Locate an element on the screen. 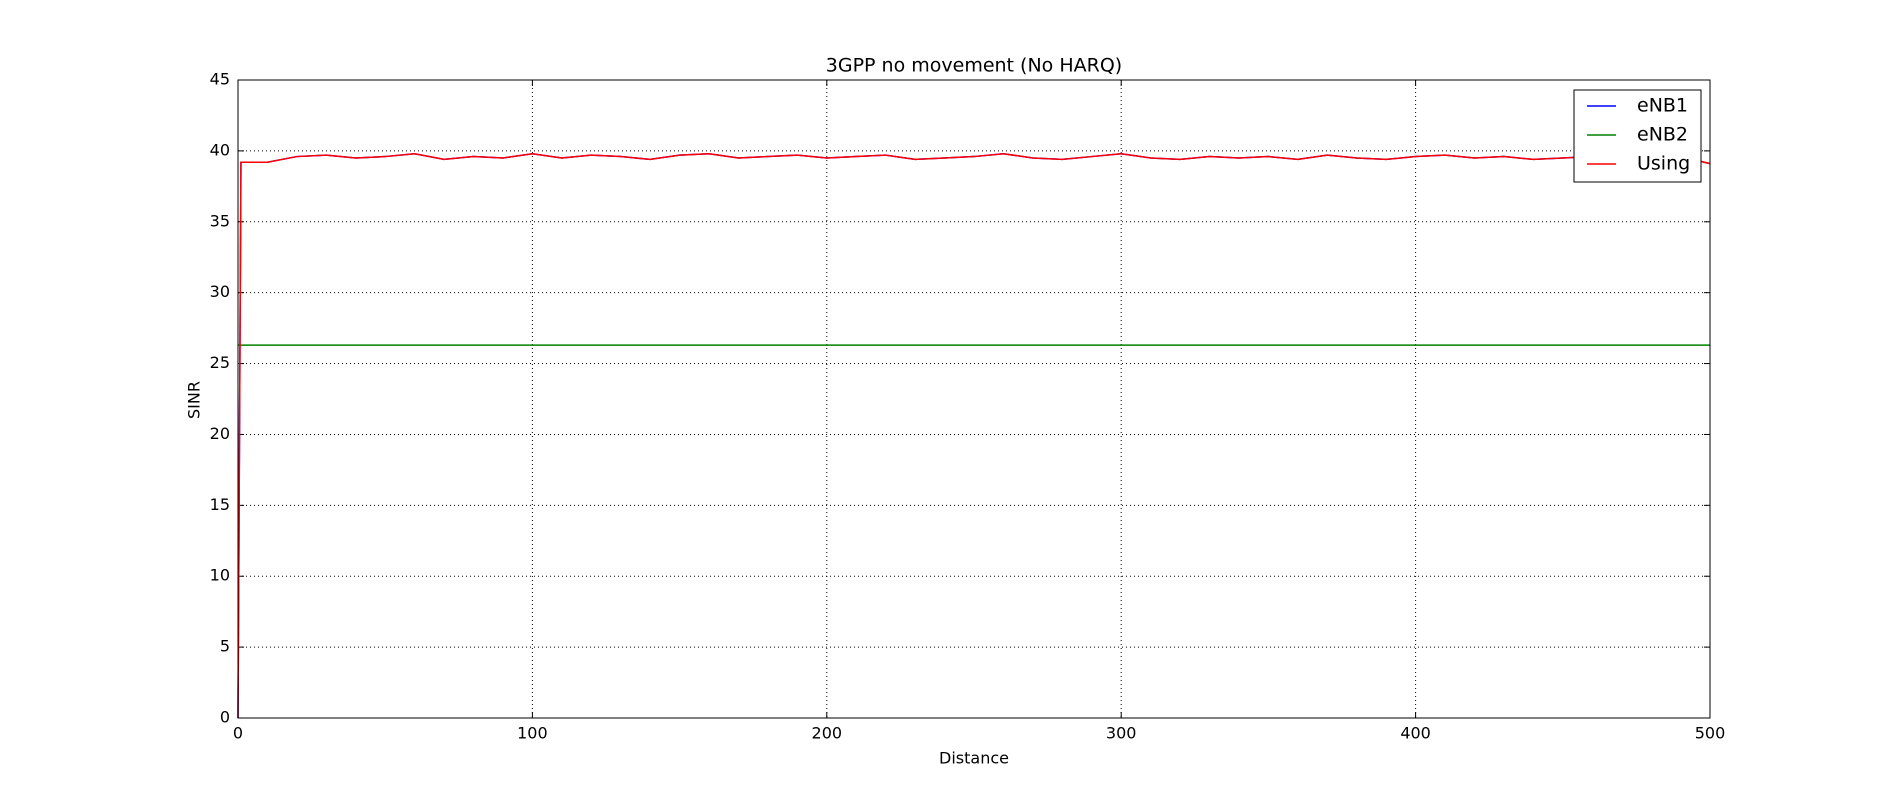  y-tick-label: 30 is located at coordinates (220, 291).